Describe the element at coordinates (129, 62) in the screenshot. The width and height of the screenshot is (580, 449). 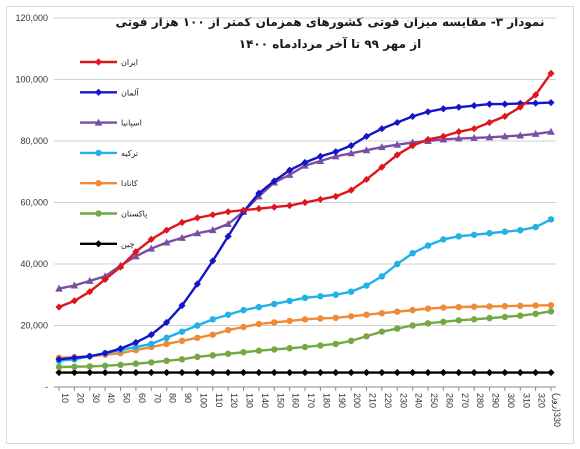
I see `legend-label: ایران` at that location.